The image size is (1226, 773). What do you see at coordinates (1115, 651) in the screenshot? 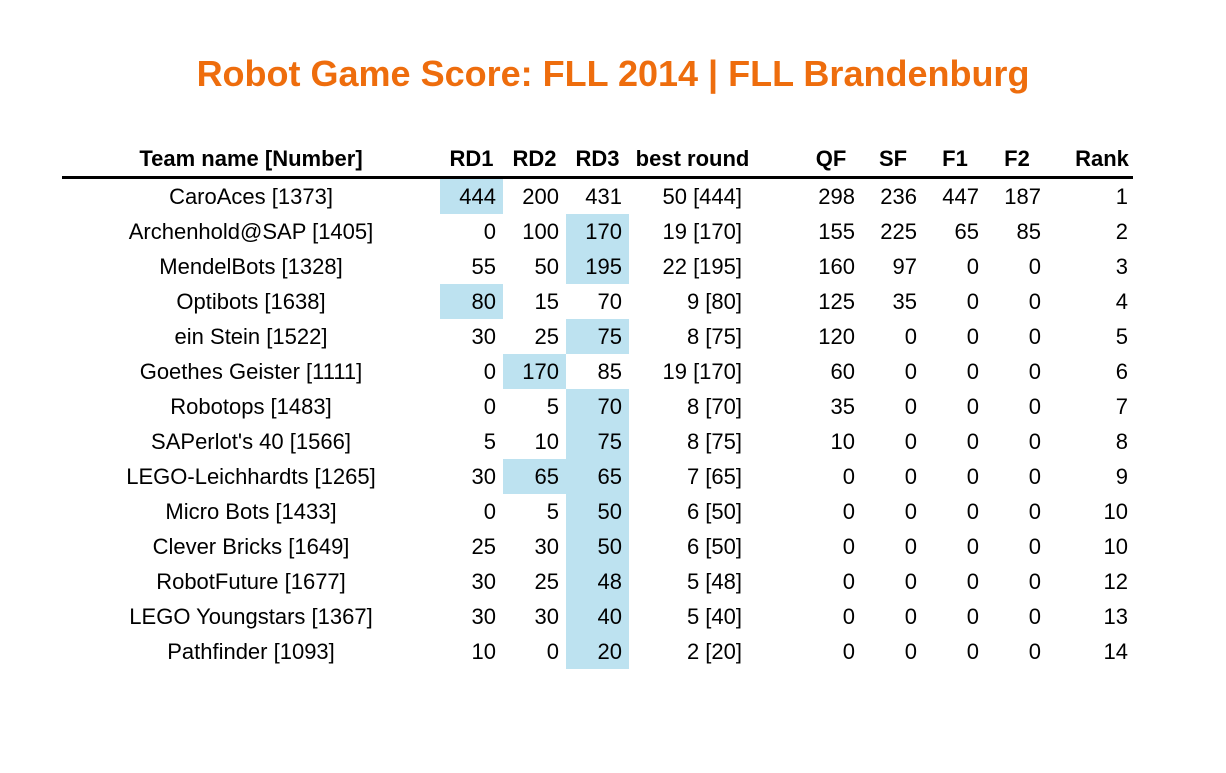
I see `cell-rank: 14` at bounding box center [1115, 651].